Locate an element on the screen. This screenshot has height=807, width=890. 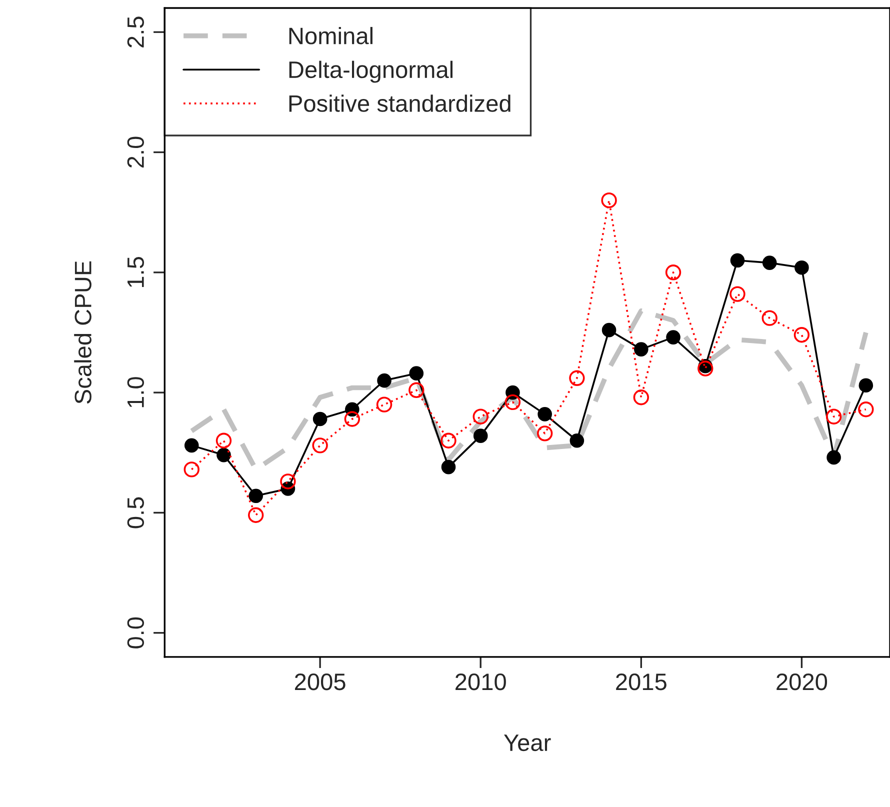
y-tick-label: 2.0 is located at coordinates (135, 152).